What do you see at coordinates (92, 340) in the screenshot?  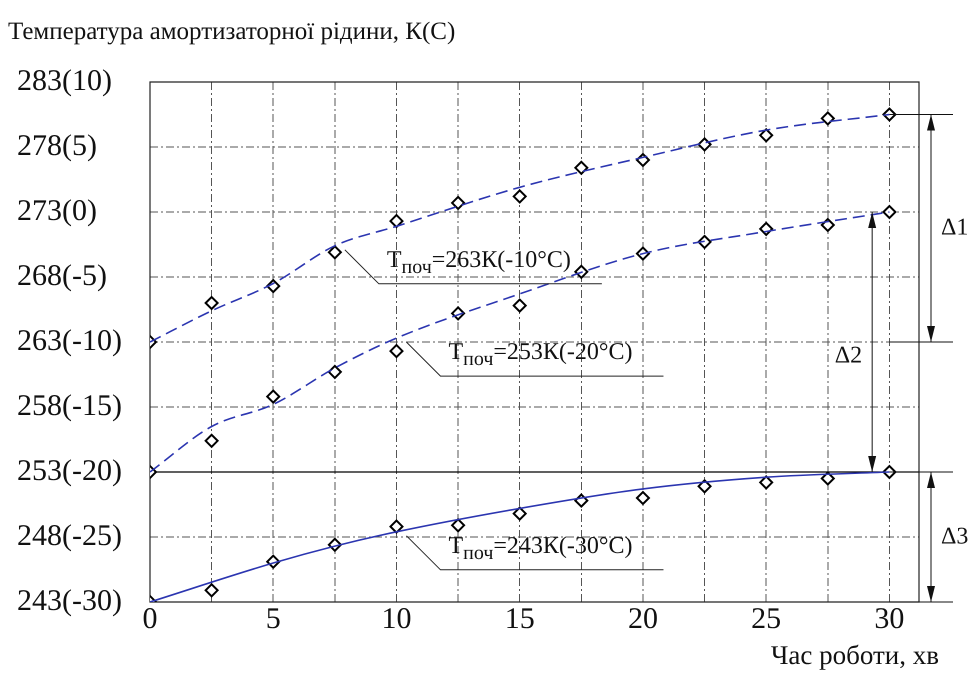 I see `y2-tick-label: (-10)` at bounding box center [92, 340].